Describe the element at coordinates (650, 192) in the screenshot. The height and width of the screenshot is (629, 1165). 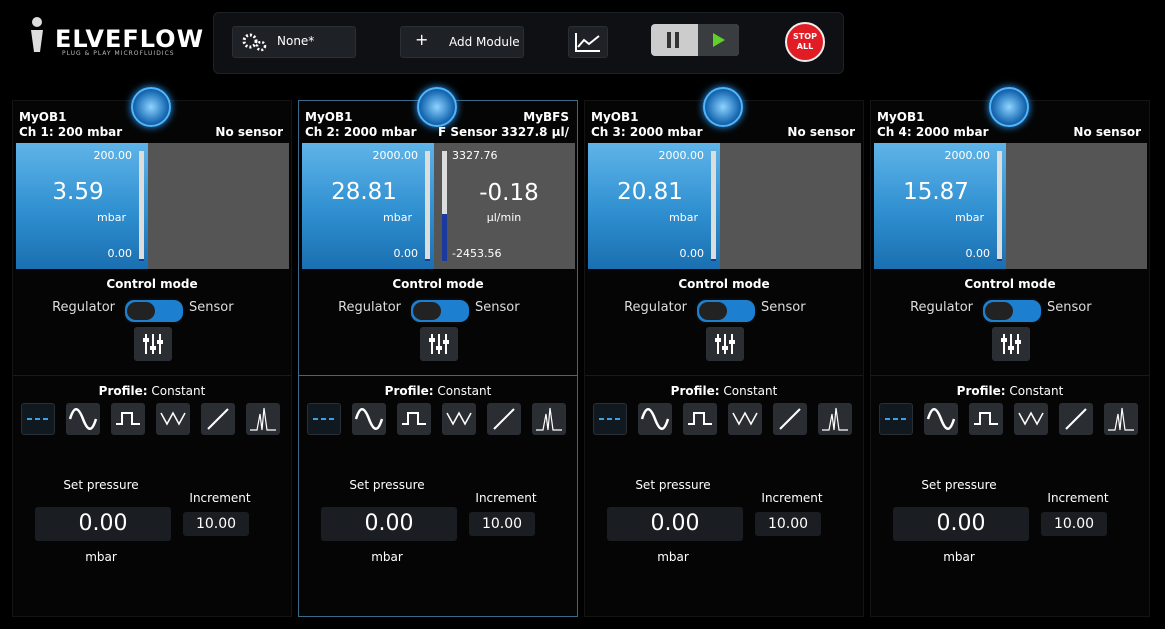
I see `gauge-value: 20.81` at that location.